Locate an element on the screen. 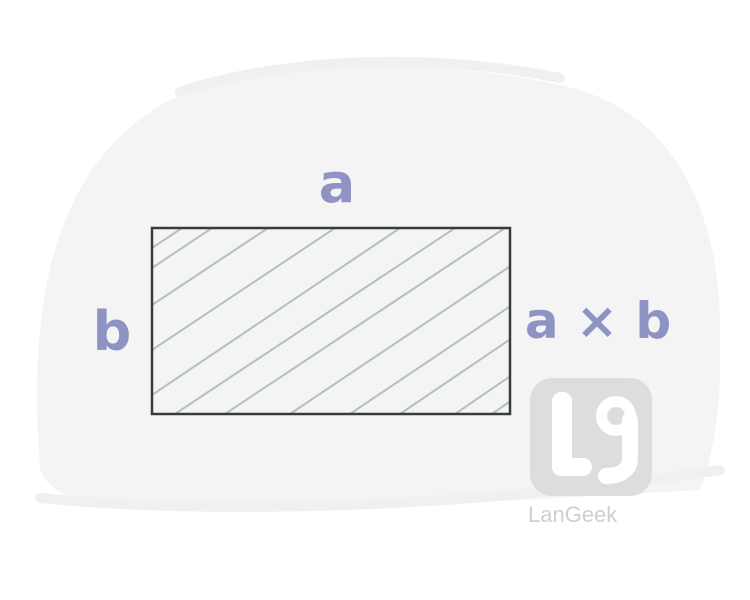 The image size is (750, 600). langeek-logo-icon is located at coordinates (591, 437).